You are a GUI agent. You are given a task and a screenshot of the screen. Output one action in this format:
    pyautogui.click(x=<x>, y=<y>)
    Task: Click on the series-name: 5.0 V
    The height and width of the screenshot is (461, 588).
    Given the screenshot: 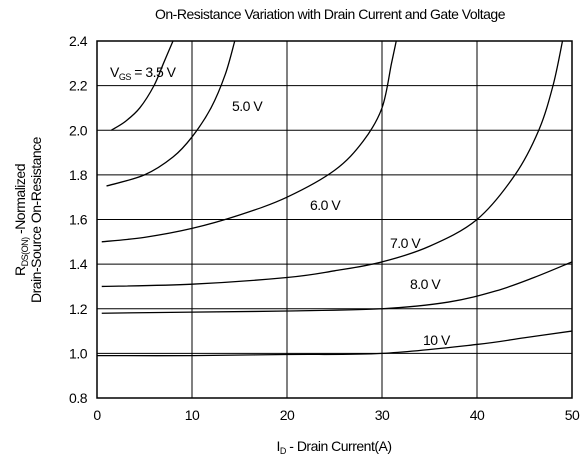 What is the action you would take?
    pyautogui.click(x=247, y=106)
    